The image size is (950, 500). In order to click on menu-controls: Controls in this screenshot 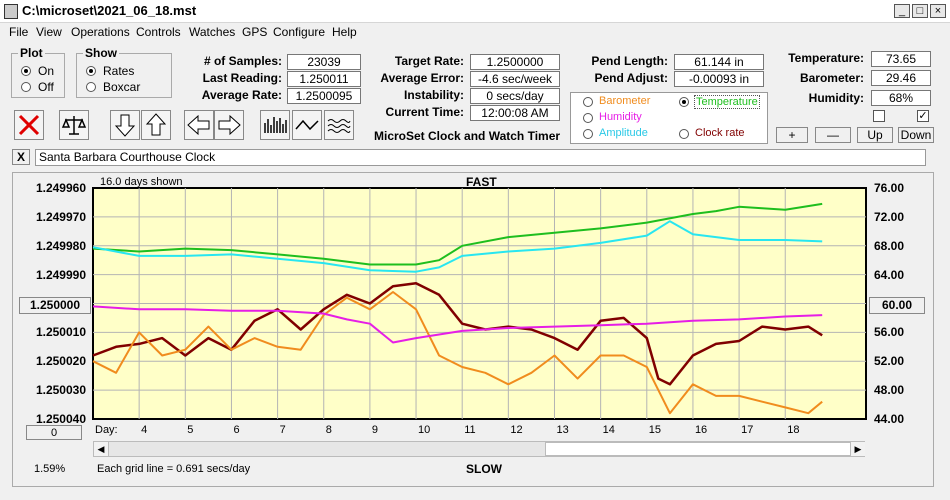, I will do `click(158, 32)`.